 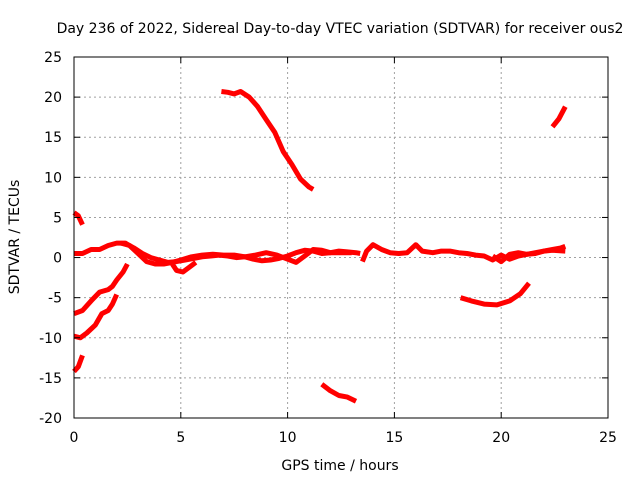 I want to click on x-tick-label: 20, so click(x=501, y=438).